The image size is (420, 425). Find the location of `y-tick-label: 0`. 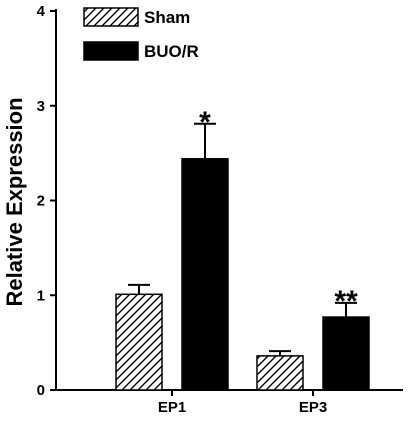

y-tick-label: 0 is located at coordinates (41, 390).